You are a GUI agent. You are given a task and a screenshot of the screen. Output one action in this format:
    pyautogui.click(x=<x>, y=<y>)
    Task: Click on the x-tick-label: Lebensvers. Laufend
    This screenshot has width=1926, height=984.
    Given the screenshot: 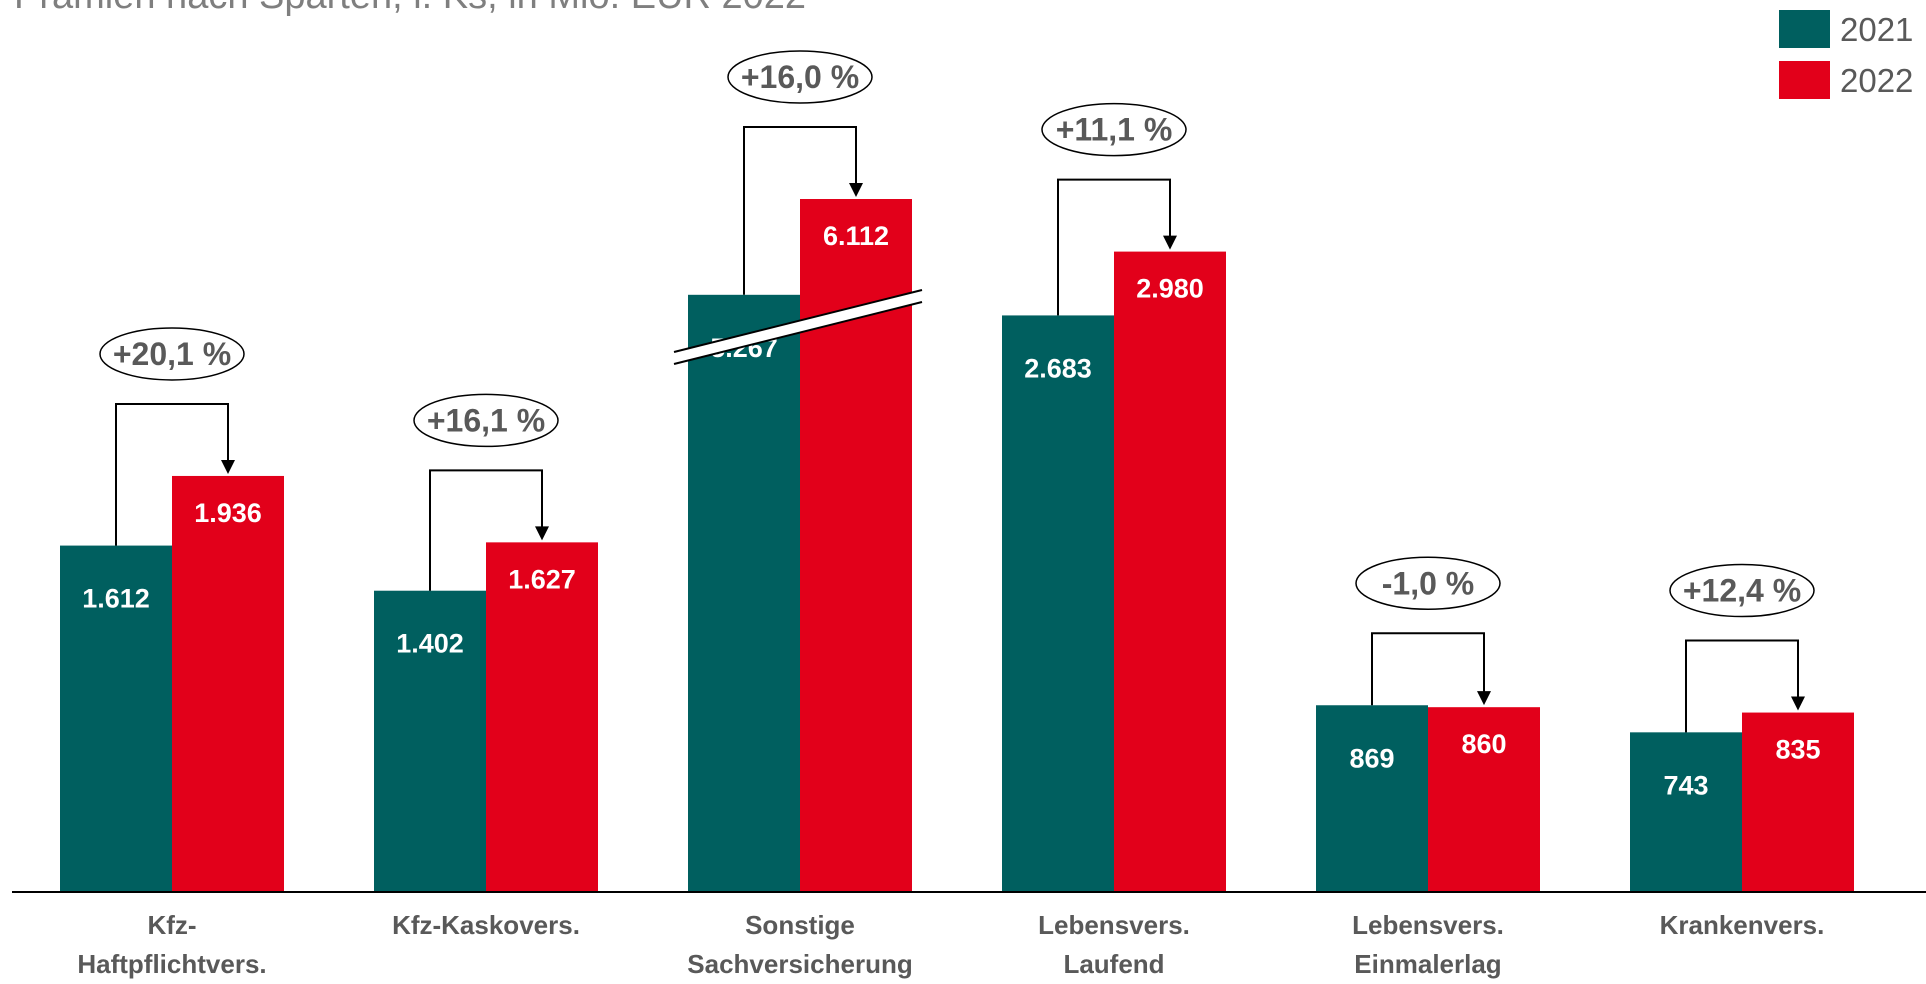 What is the action you would take?
    pyautogui.click(x=1114, y=944)
    